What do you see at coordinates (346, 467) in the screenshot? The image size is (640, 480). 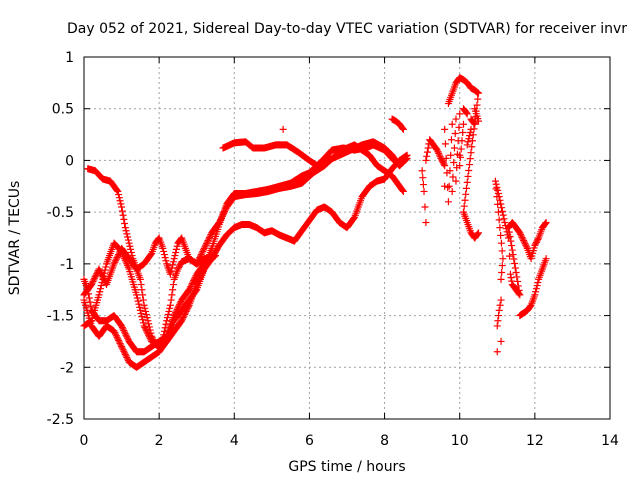 I see `x-axis-label: GPS time / hours` at bounding box center [346, 467].